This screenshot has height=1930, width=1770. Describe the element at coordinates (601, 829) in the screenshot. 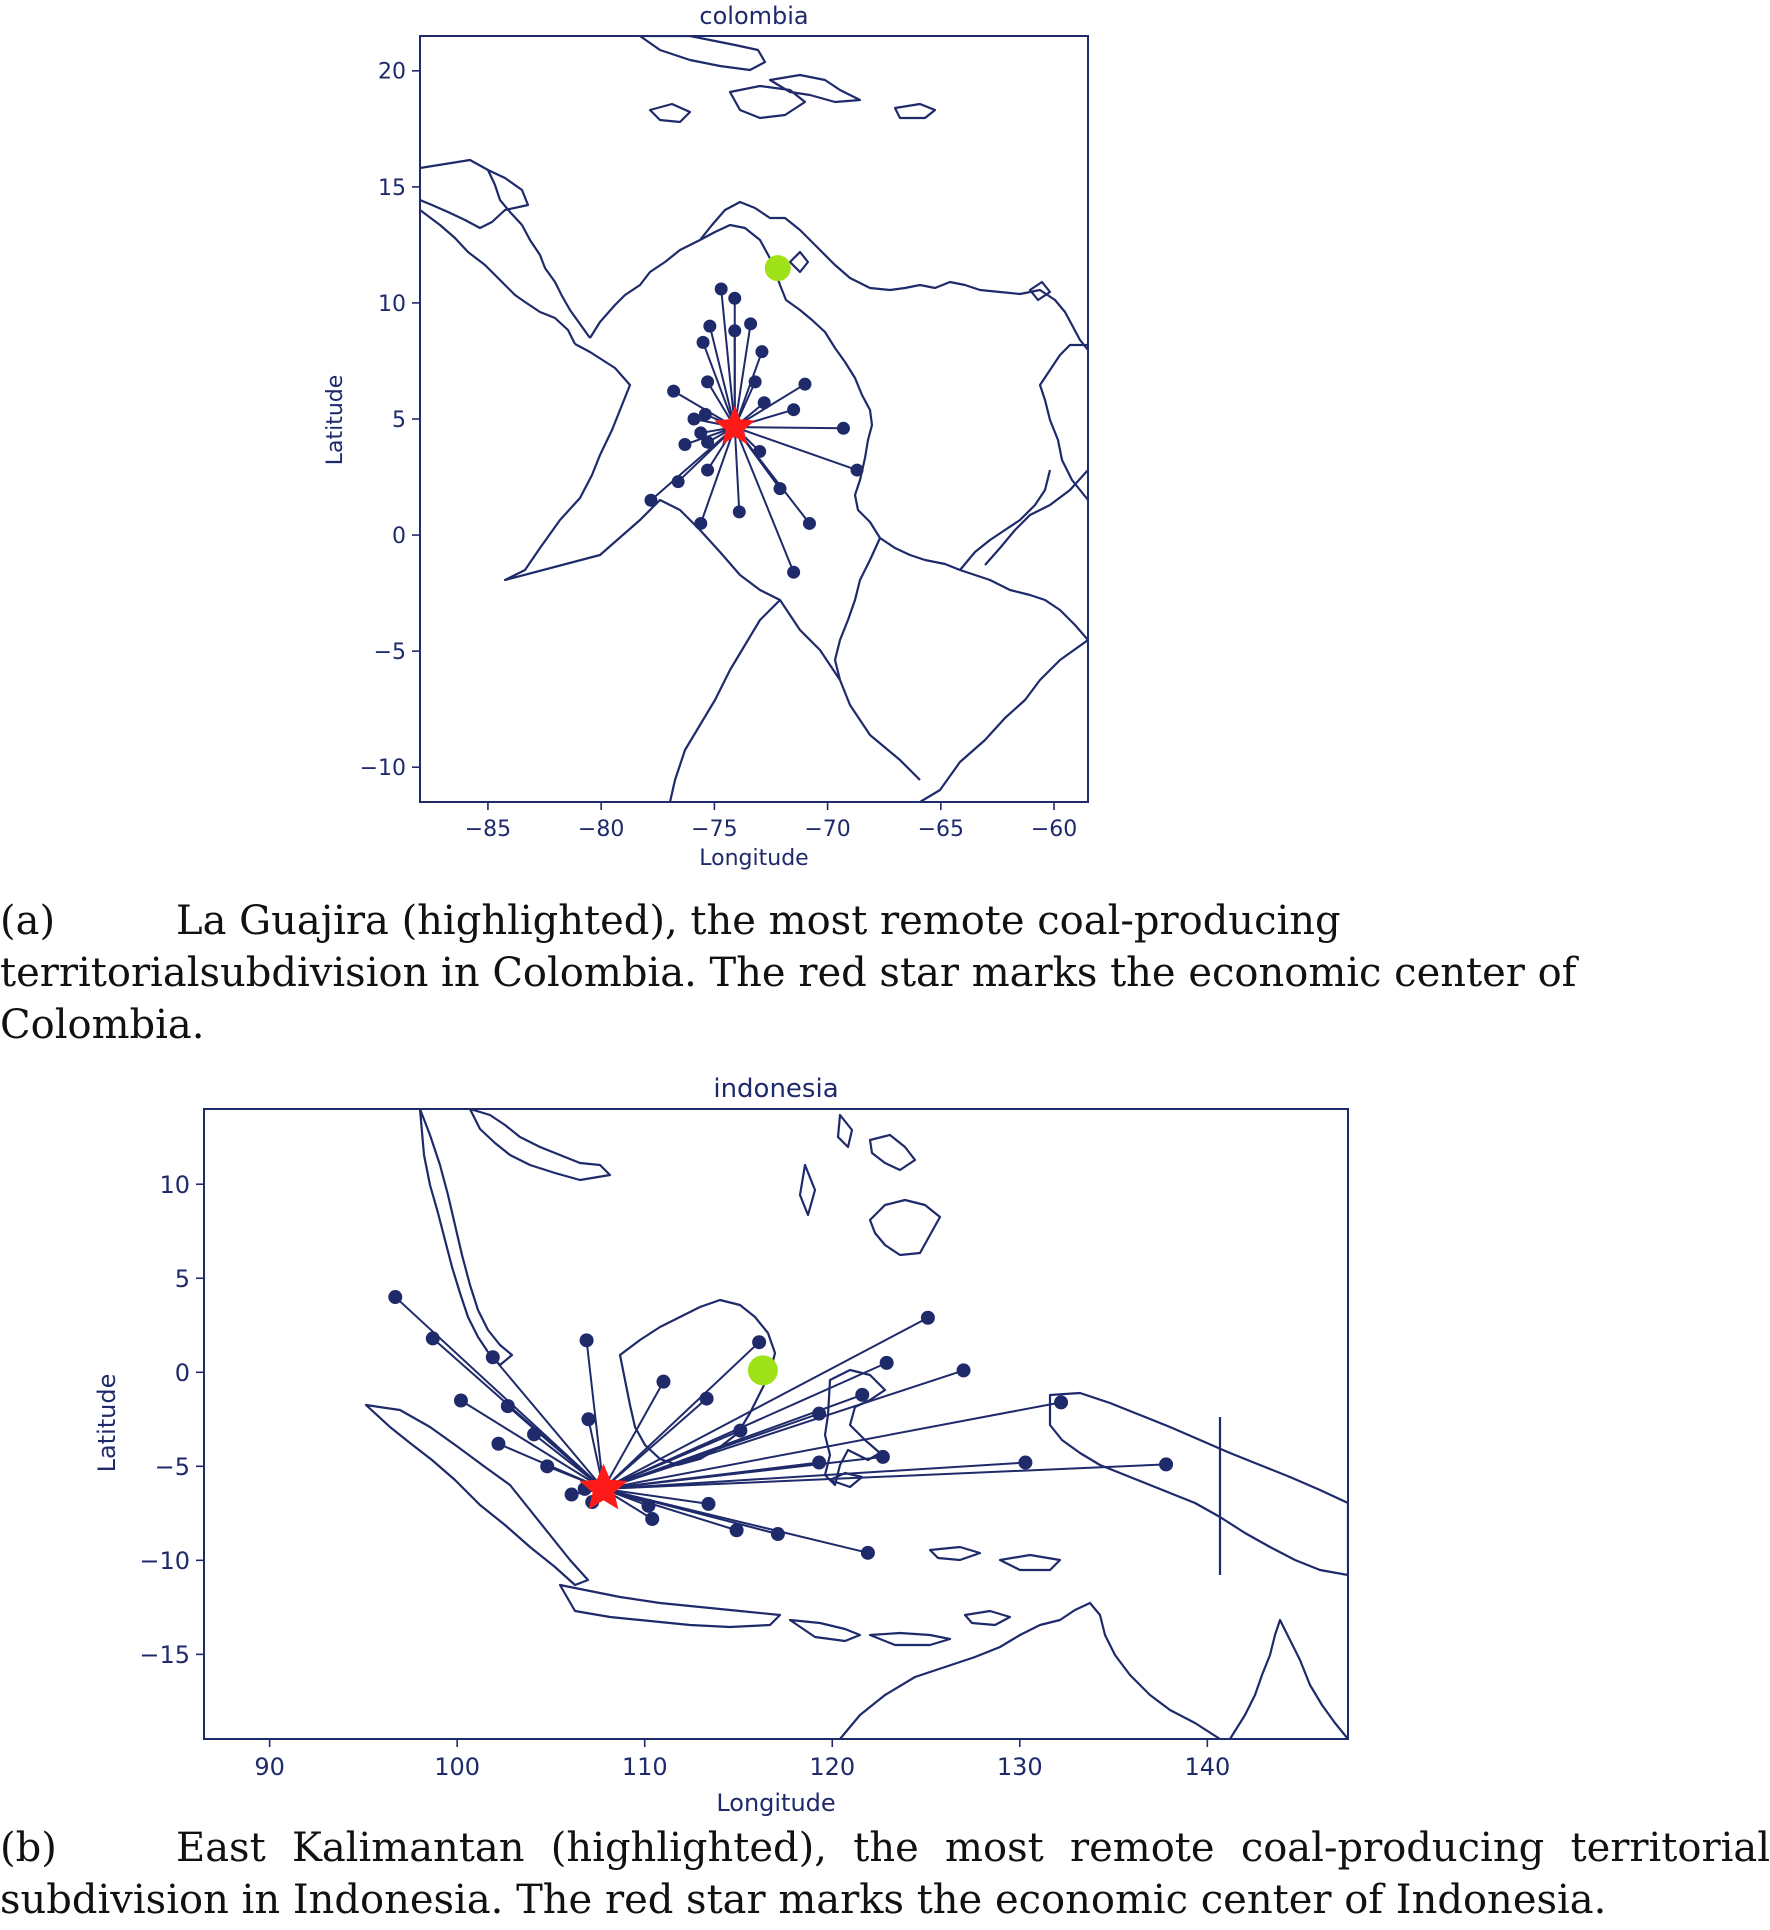

I see `x-tick-label: −80` at that location.